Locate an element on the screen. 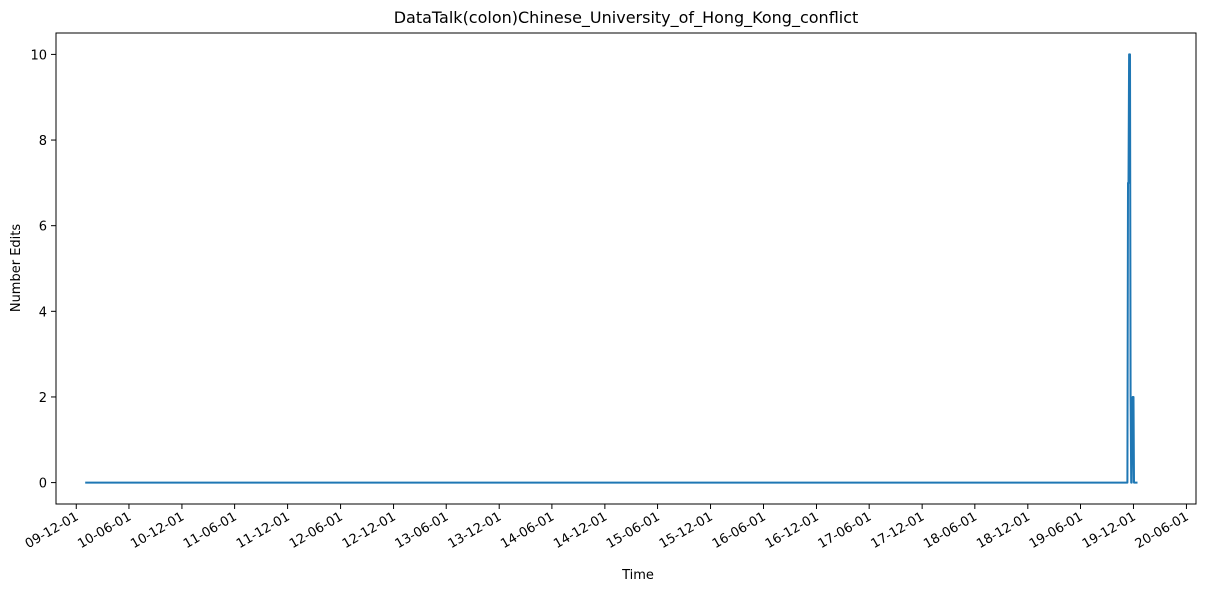  x-tick-label: 14-12-01 is located at coordinates (580, 530).